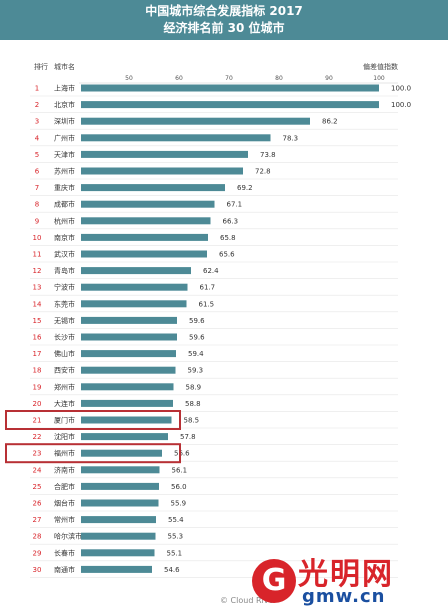 The width and height of the screenshot is (448, 609). I want to click on chart-row: 20 大连市 58.8, so click(214, 405).